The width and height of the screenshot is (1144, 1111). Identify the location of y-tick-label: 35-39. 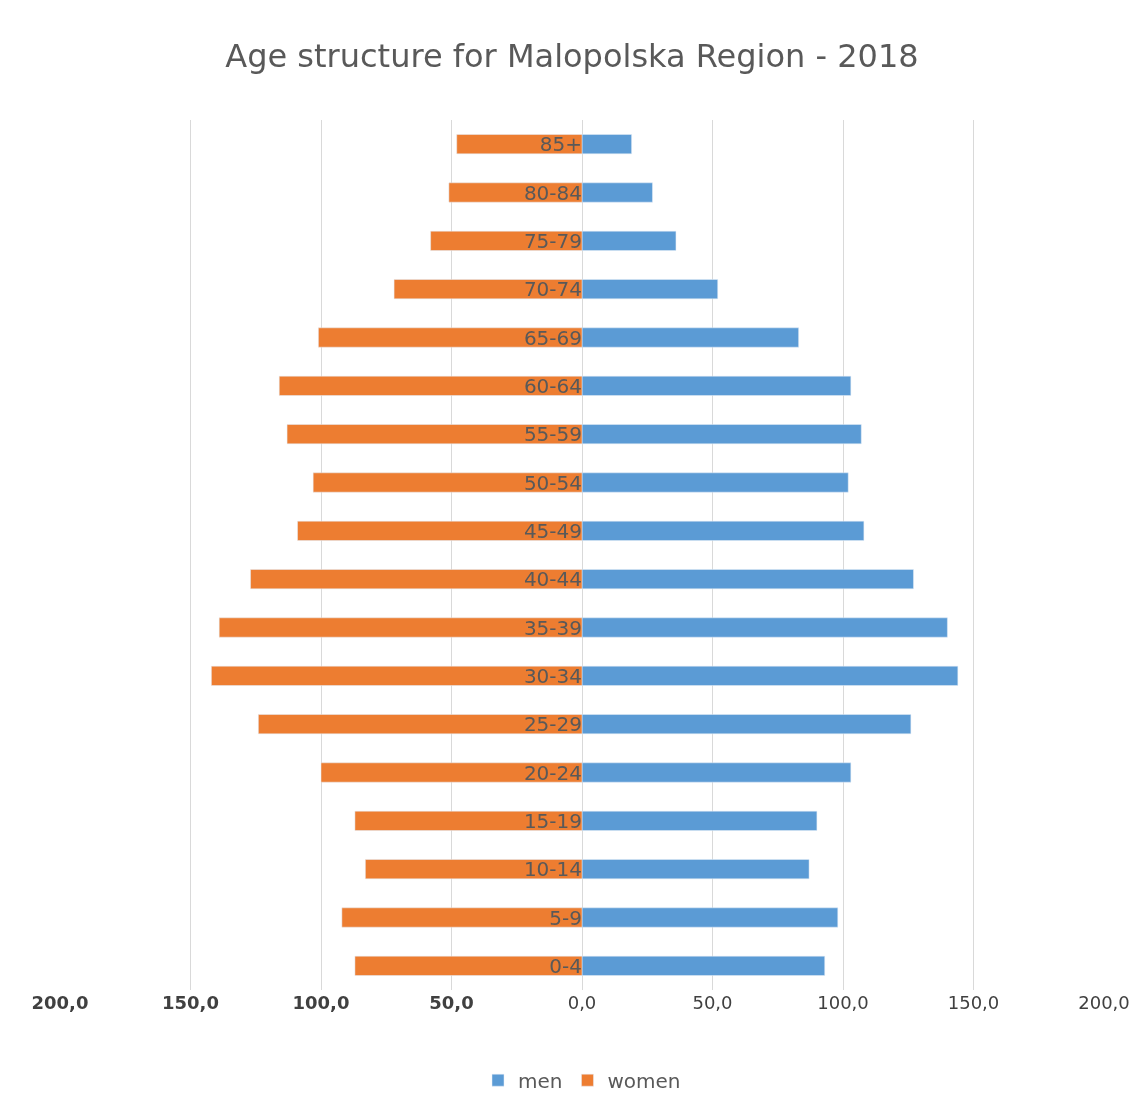
(552, 627).